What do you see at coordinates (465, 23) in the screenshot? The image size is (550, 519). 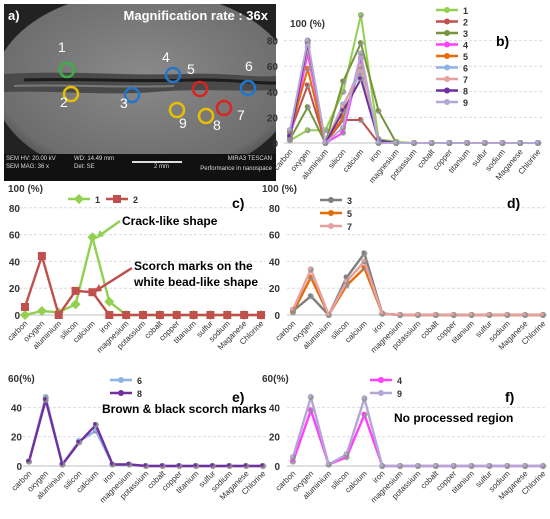 I see `legend-label-2: 2` at bounding box center [465, 23].